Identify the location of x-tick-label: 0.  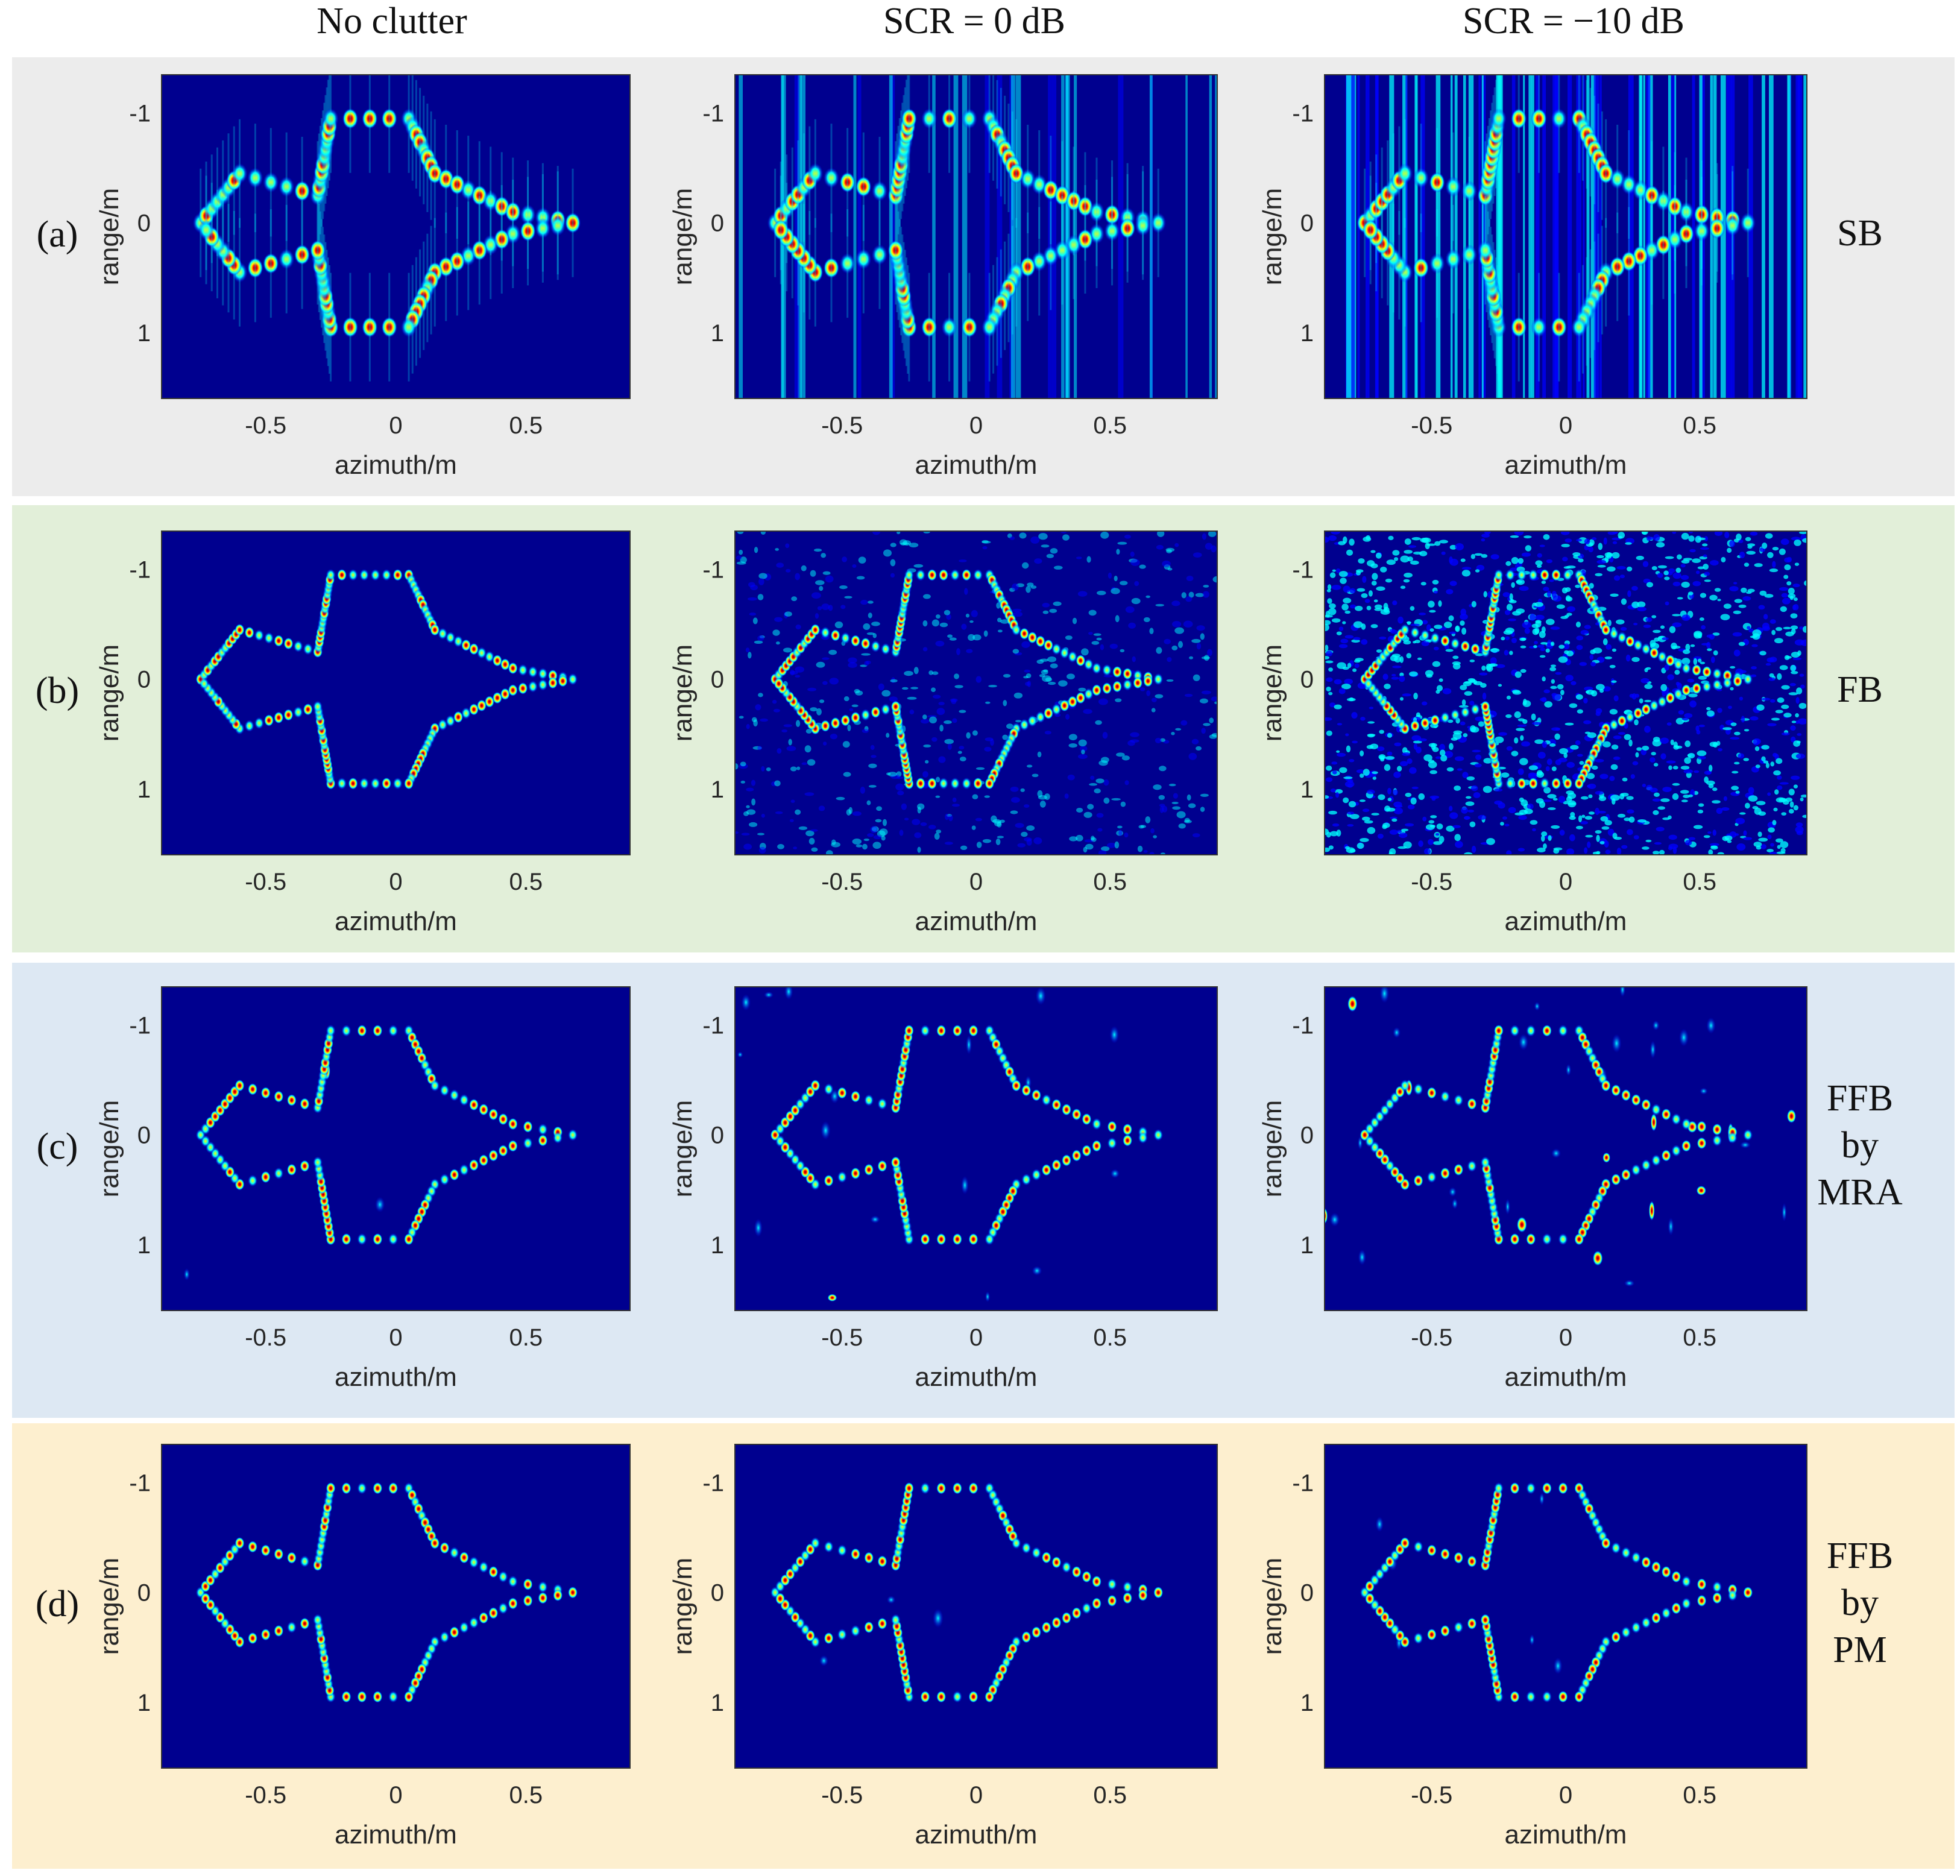
(396, 425).